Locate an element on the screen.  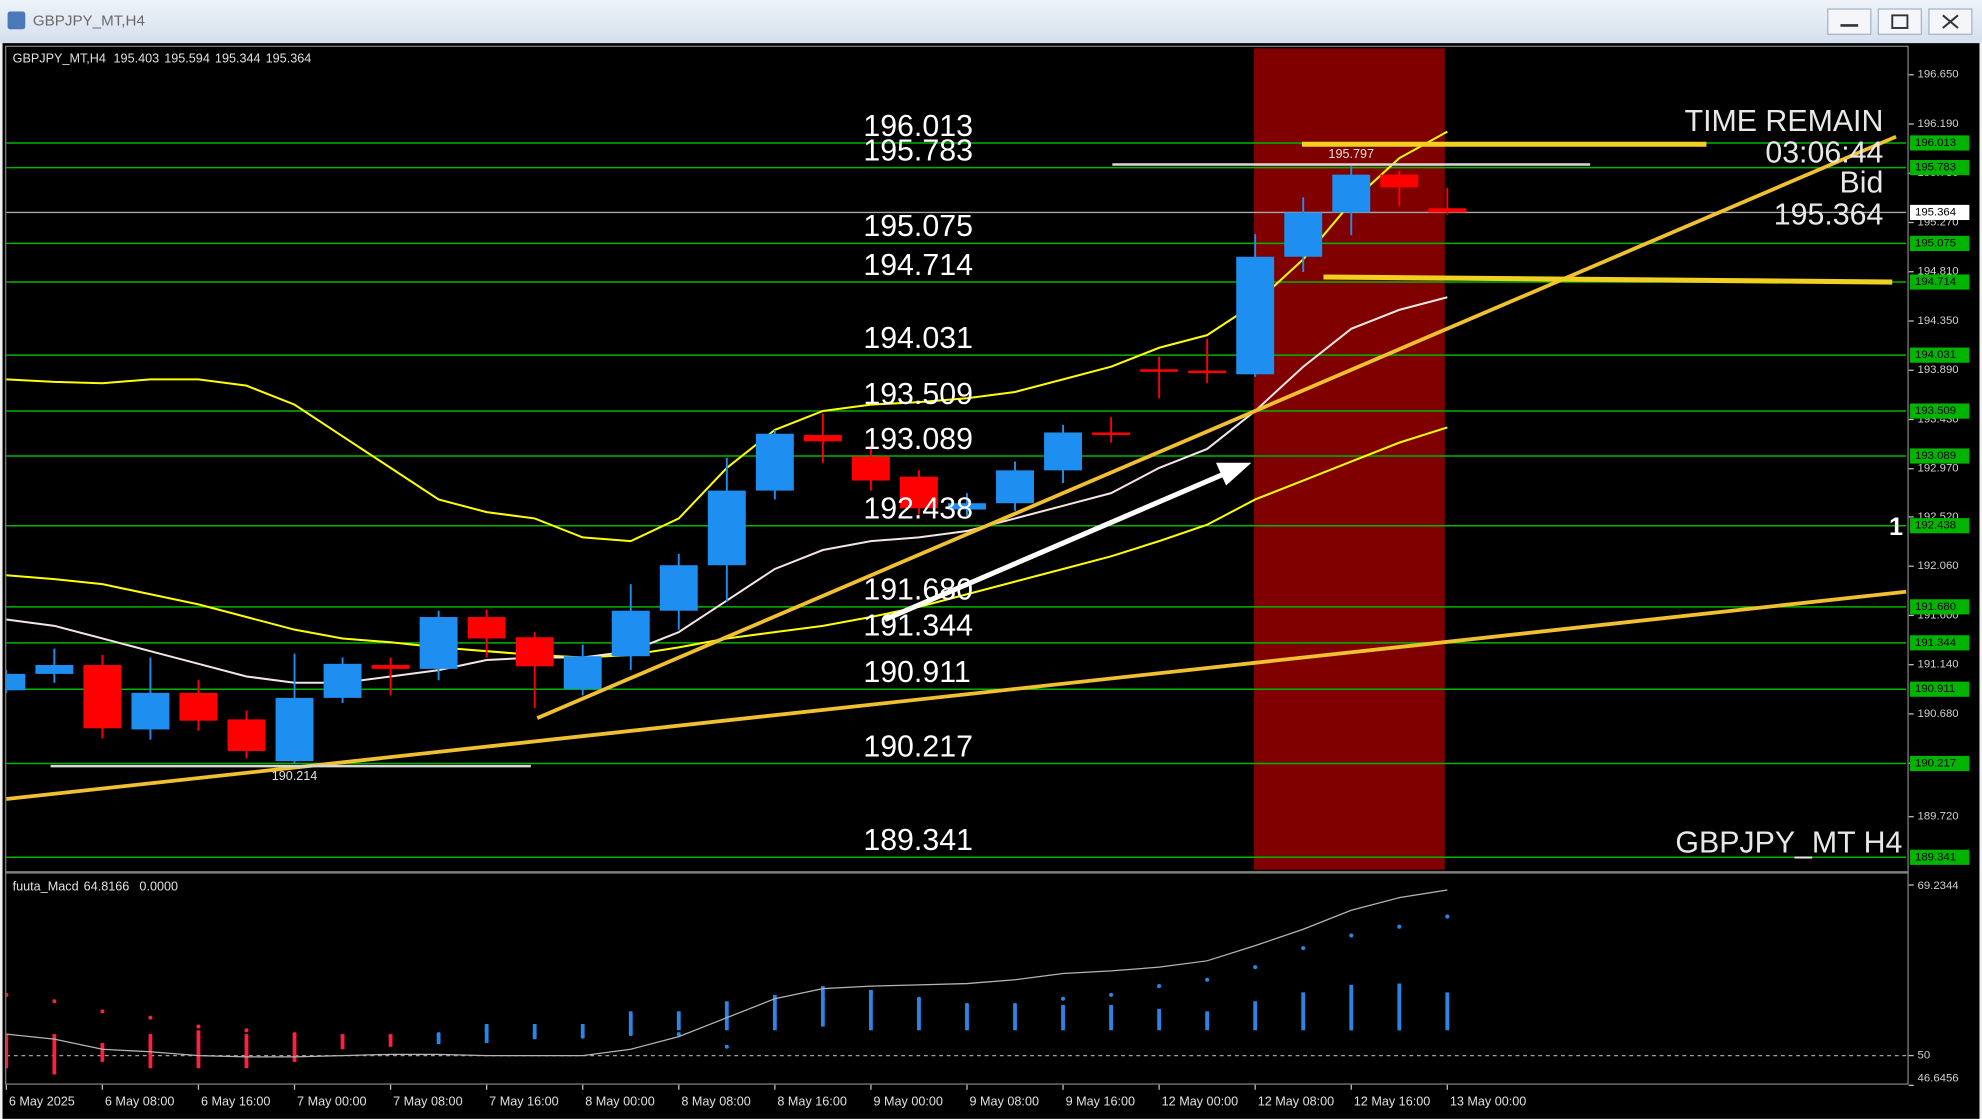
watermark: GBPJPY_MT H4 is located at coordinates (1788, 843).